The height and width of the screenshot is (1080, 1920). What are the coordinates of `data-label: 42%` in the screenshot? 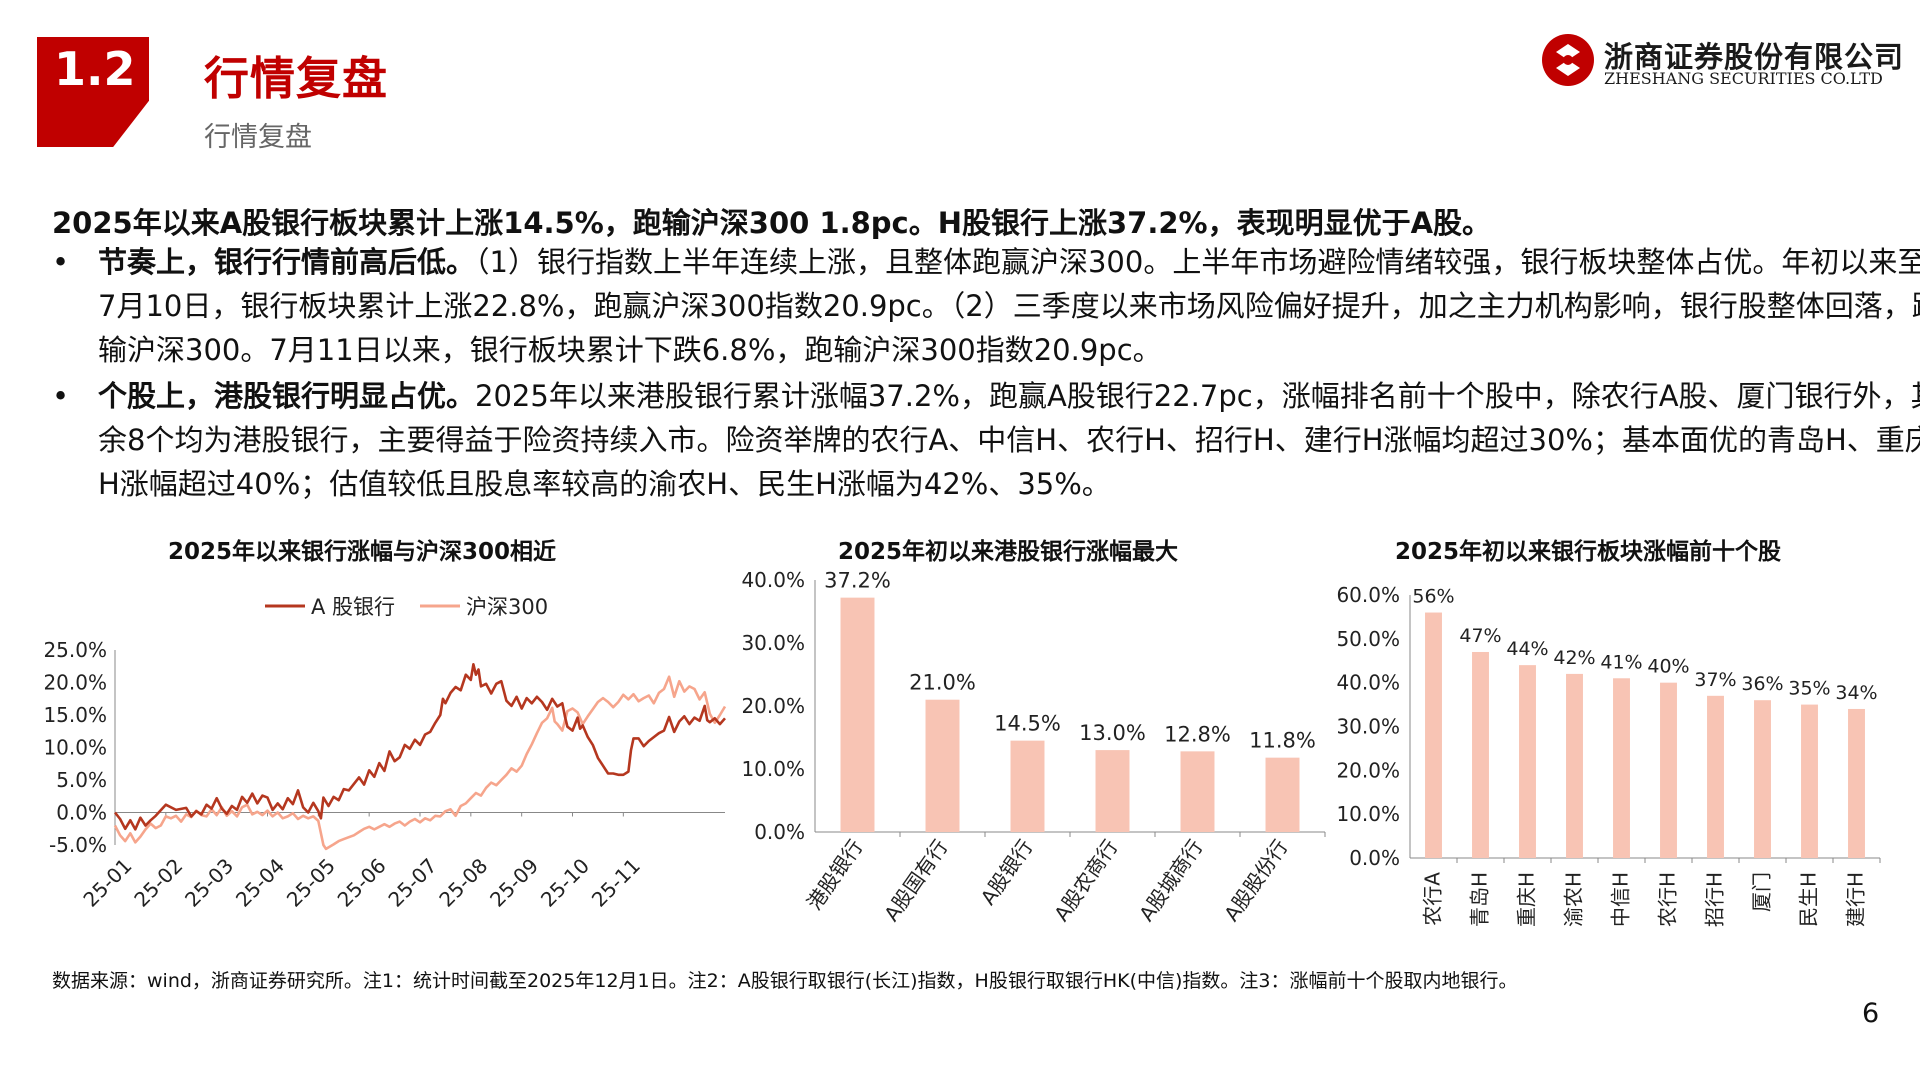 It's located at (1574, 658).